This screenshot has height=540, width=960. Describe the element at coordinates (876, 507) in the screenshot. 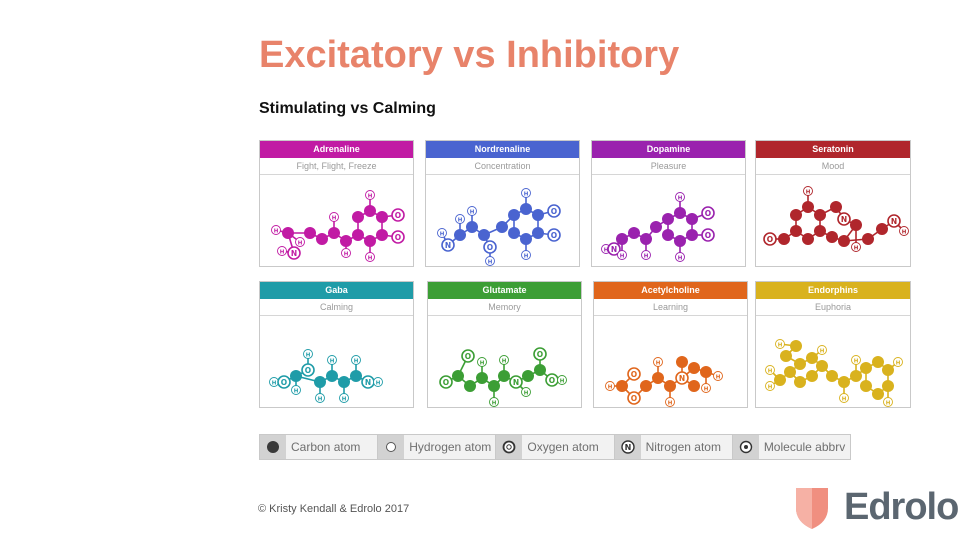

I see `edrolo-logo: Edrolo` at that location.